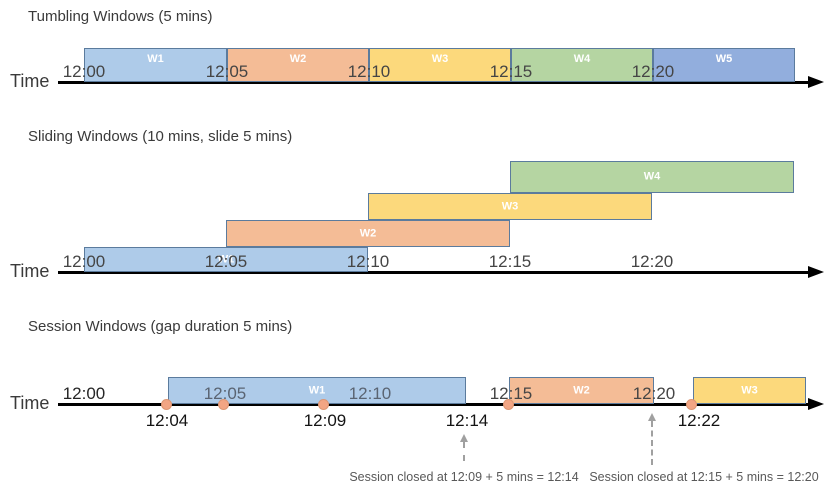 The height and width of the screenshot is (498, 829). Describe the element at coordinates (654, 393) in the screenshot. I see `session-tick-1220: 12:20` at that location.